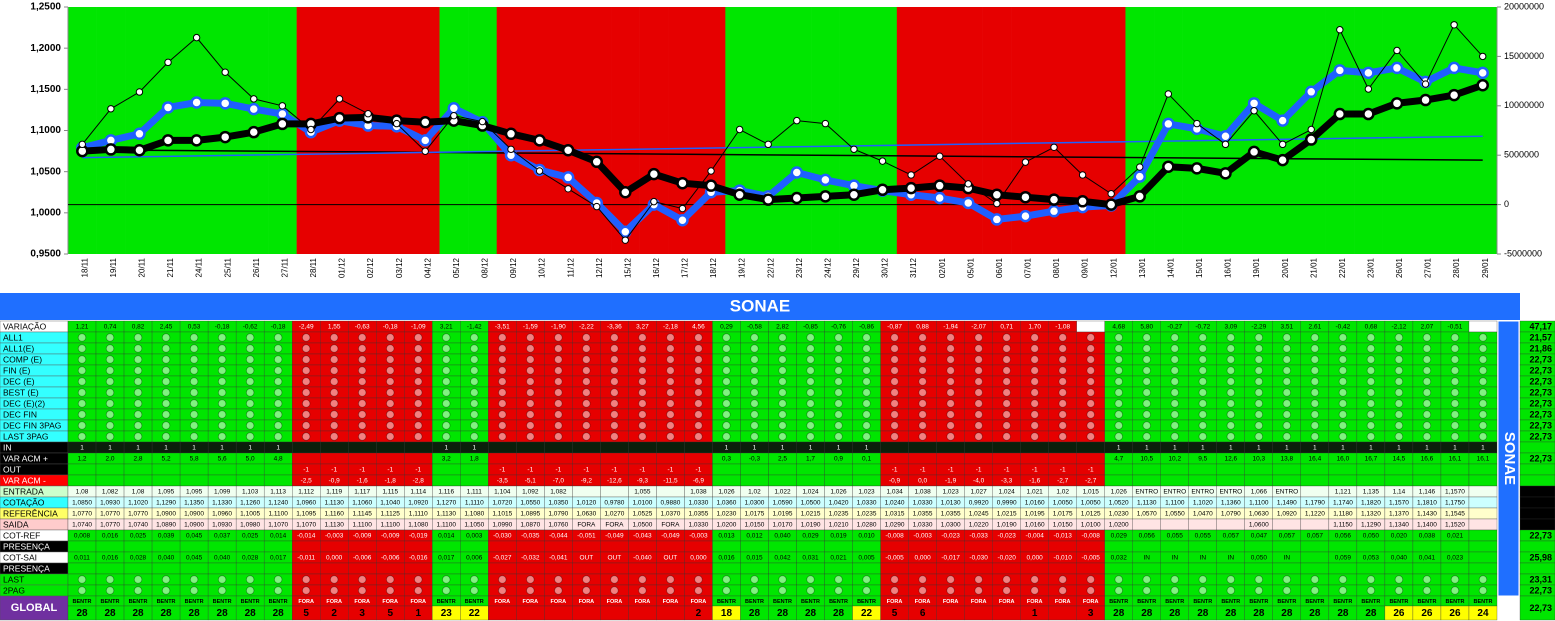 The image size is (1555, 621). Describe the element at coordinates (978, 492) in the screenshot. I see `cell-text: 1,027` at that location.